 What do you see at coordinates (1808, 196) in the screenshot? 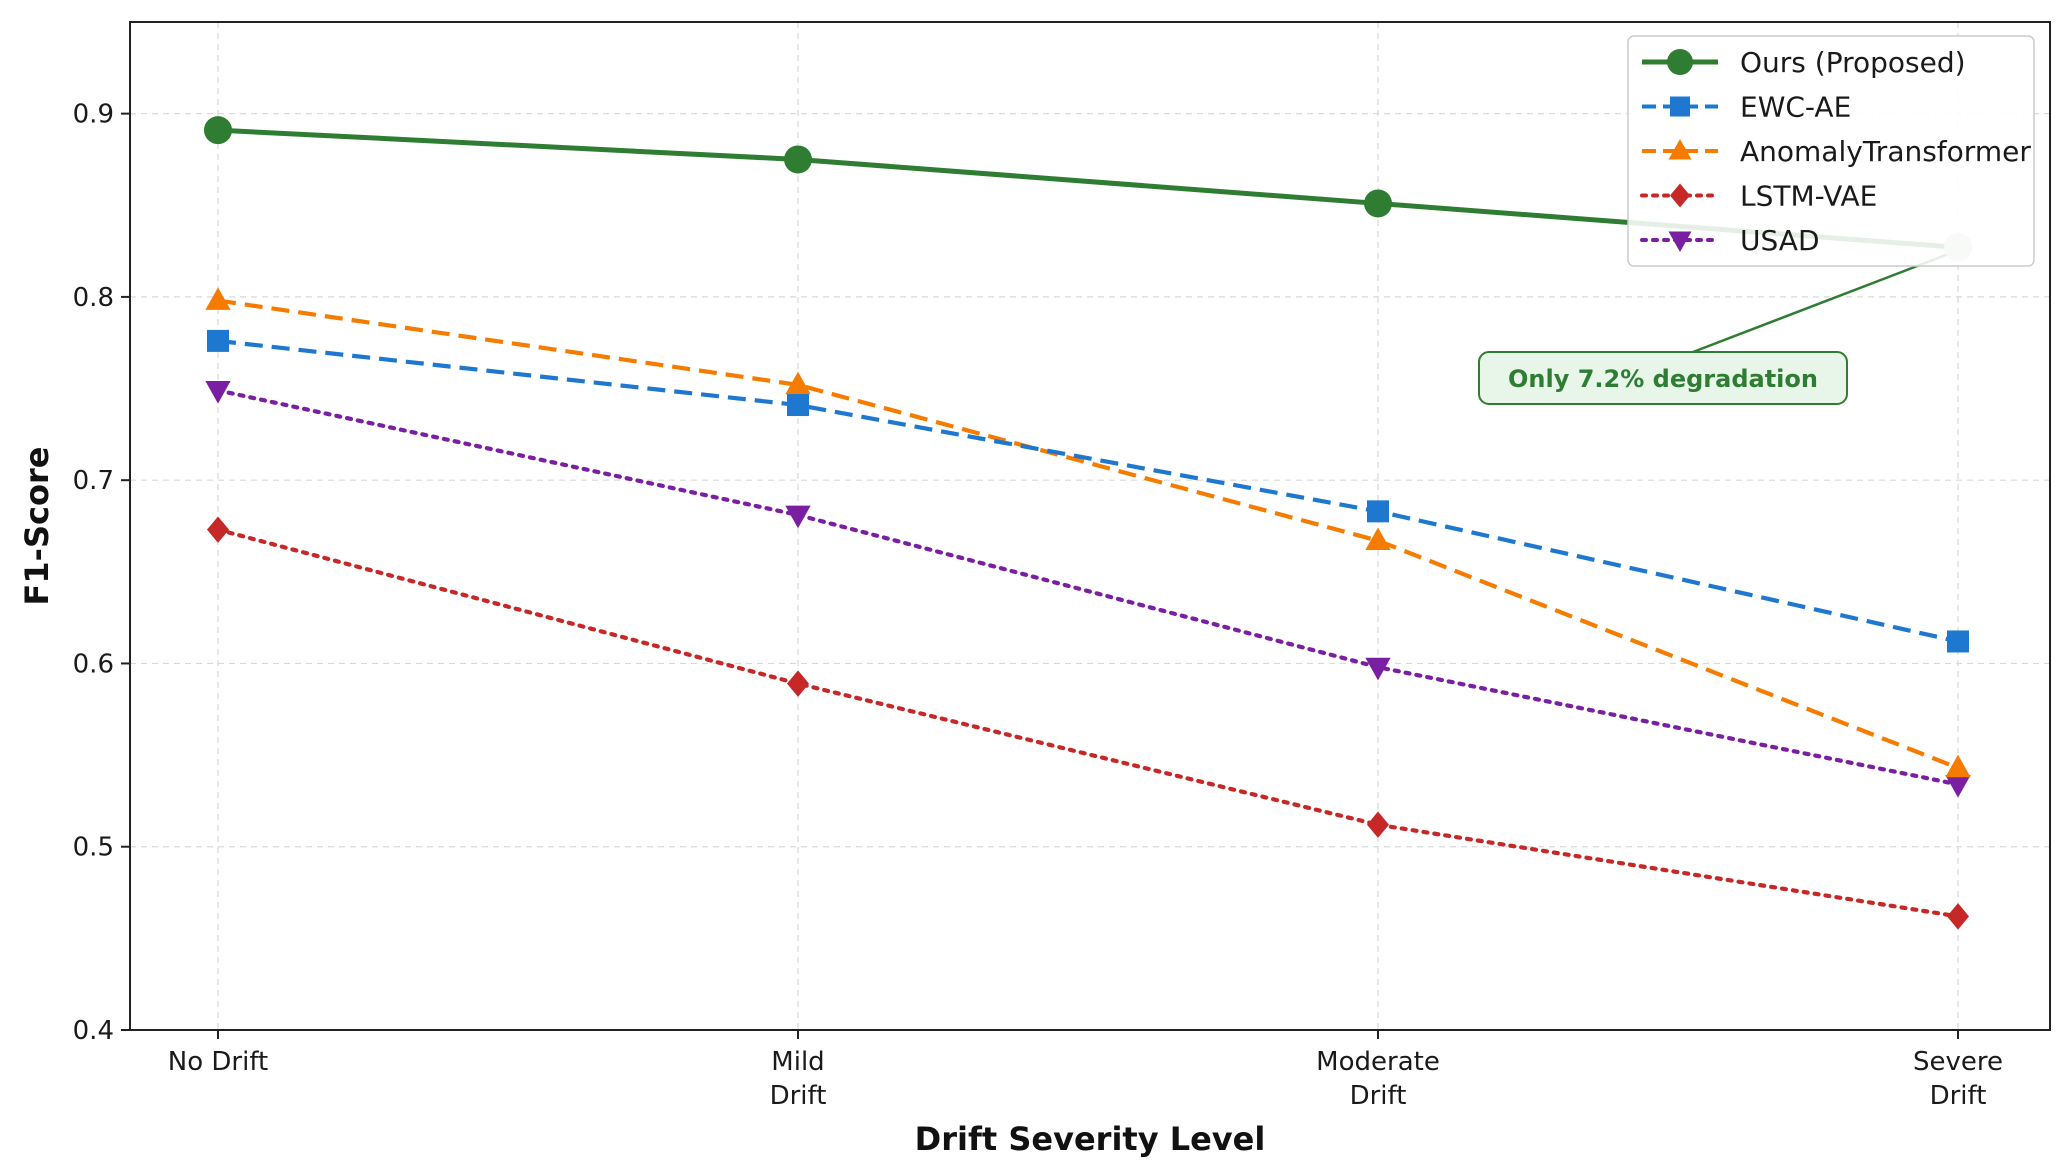
I see `legend-label: LSTM-VAE` at bounding box center [1808, 196].